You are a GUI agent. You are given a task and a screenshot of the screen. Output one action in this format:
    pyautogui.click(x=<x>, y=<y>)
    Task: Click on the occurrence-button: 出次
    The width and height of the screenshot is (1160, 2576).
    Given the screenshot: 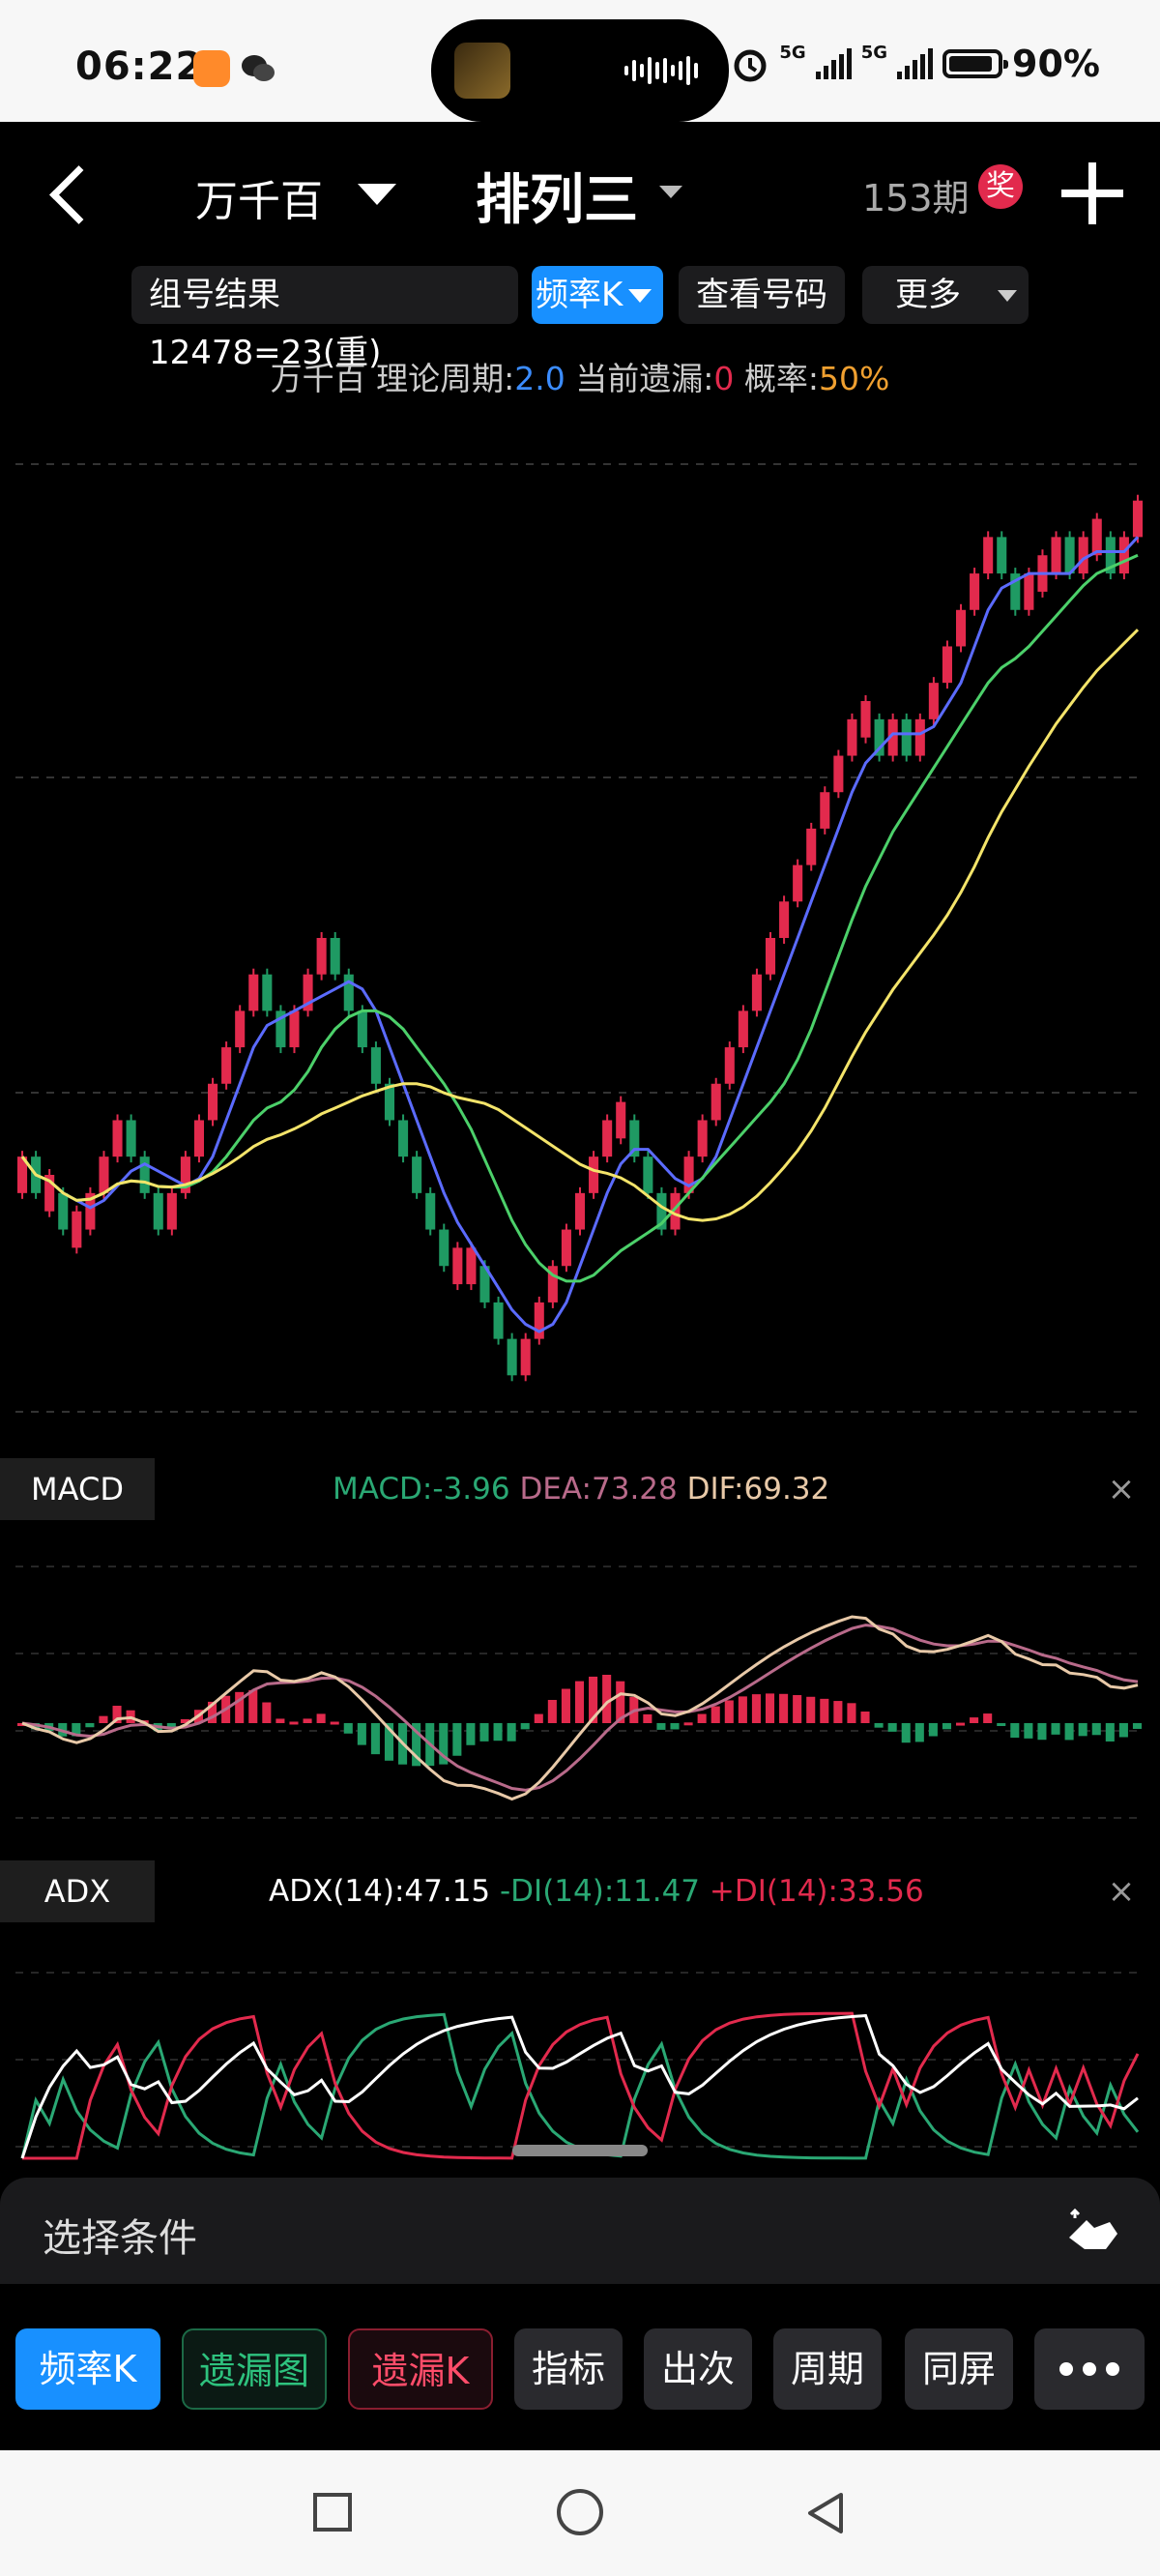 What is the action you would take?
    pyautogui.click(x=698, y=2369)
    